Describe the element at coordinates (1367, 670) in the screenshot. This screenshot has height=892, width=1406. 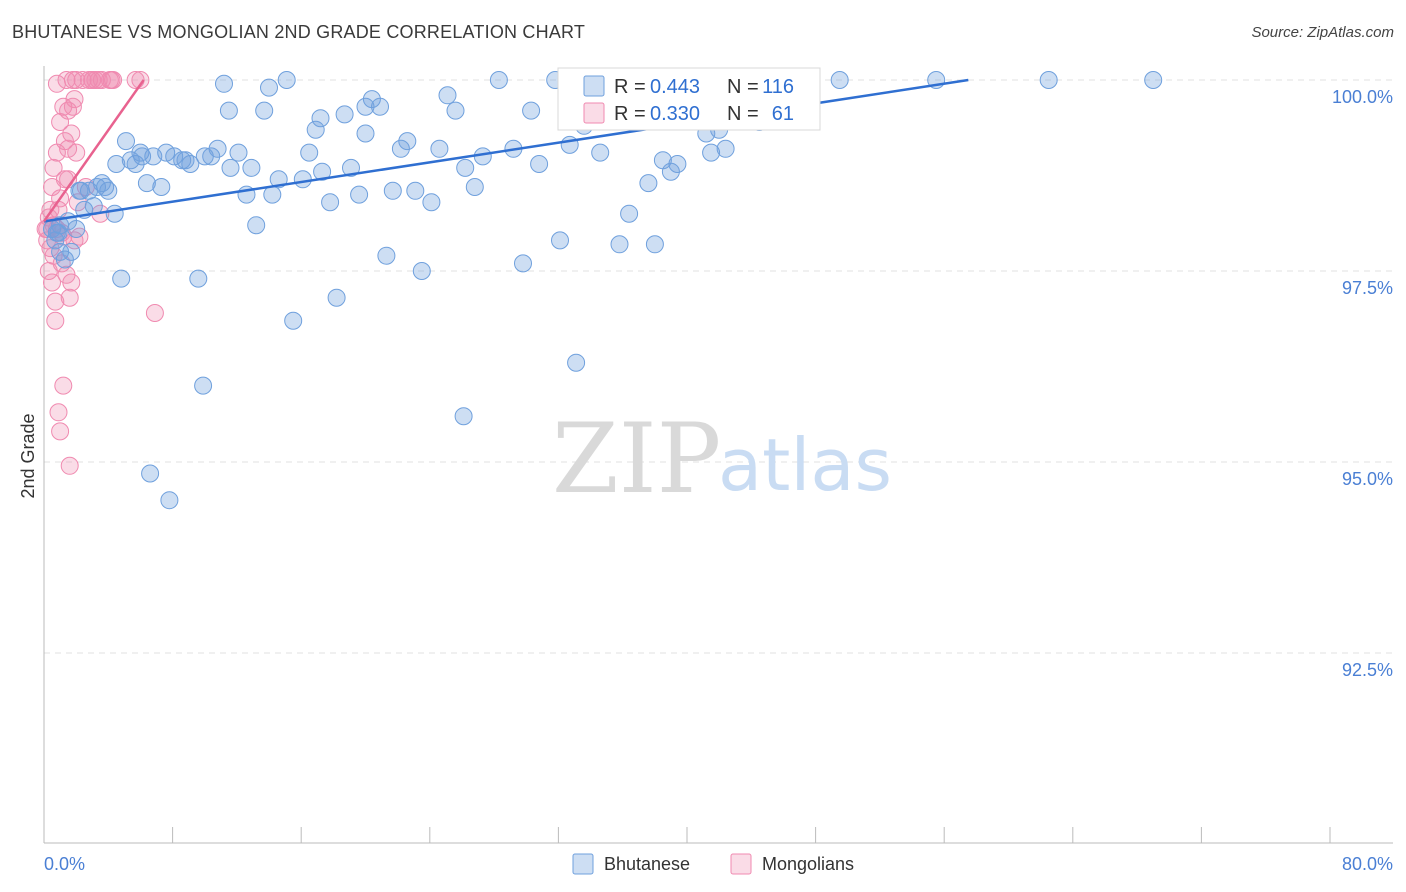
I see `y-tick-label-3: 92.5%` at that location.